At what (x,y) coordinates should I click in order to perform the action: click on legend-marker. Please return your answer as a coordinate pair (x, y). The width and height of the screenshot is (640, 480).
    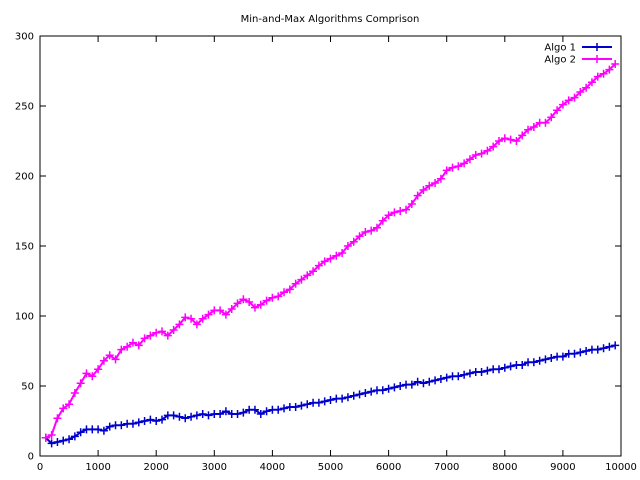
    Looking at the image, I should click on (597, 59).